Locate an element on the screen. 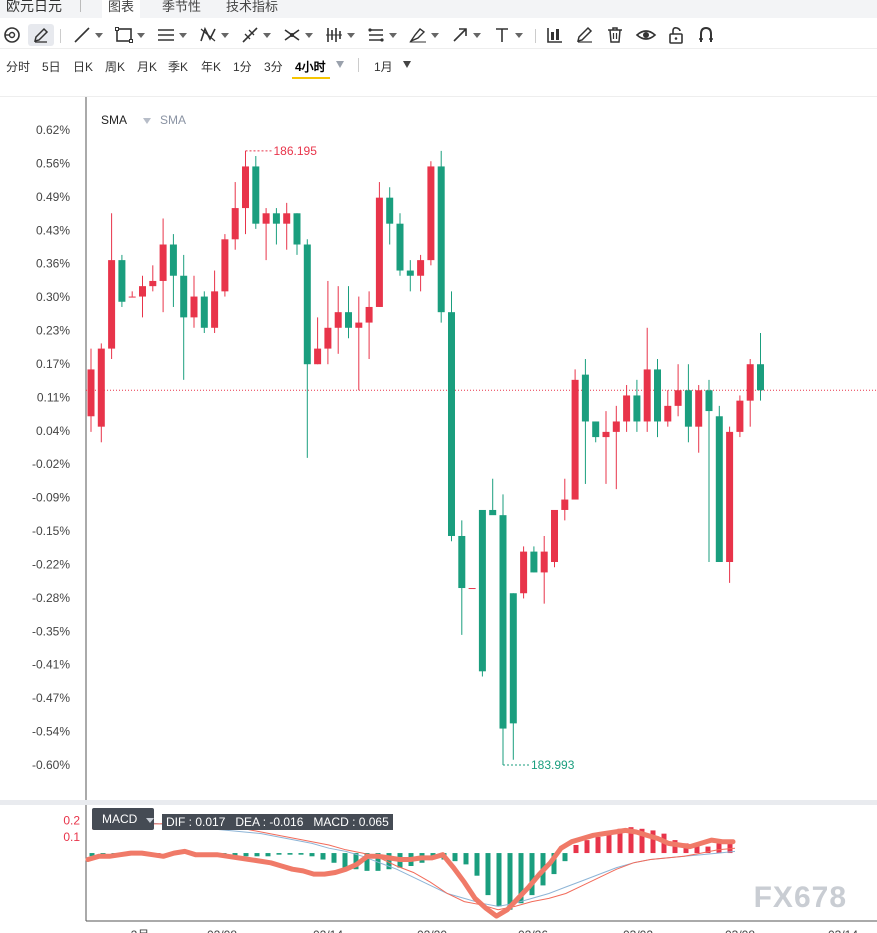 This screenshot has width=877, height=933. active-period-underline is located at coordinates (311, 78).